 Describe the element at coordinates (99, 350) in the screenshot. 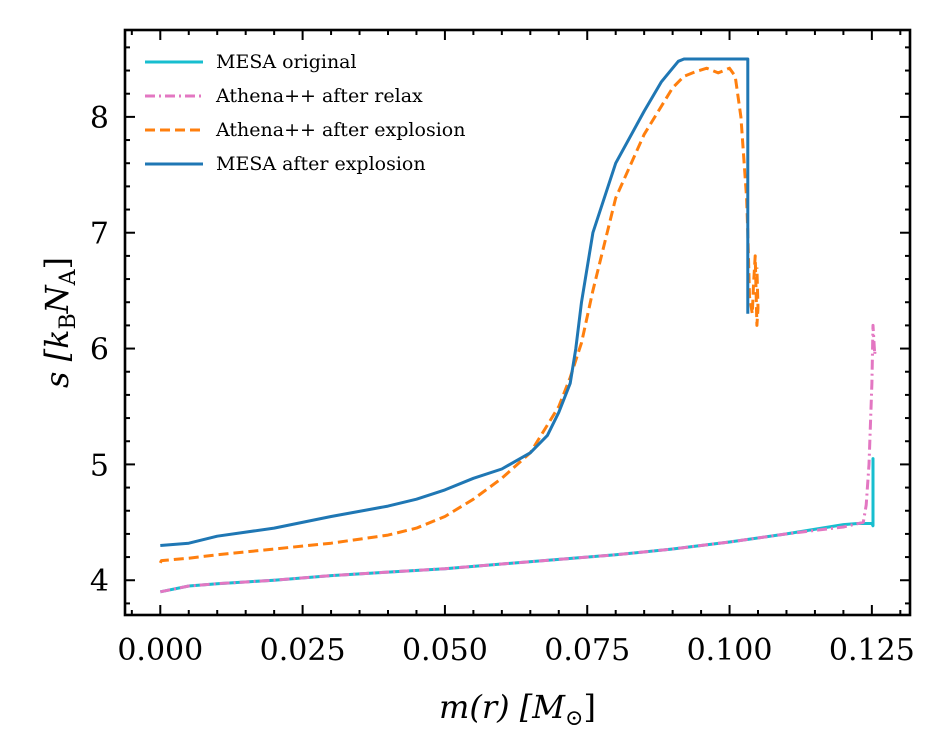

I see `y-tick-label: 6` at that location.